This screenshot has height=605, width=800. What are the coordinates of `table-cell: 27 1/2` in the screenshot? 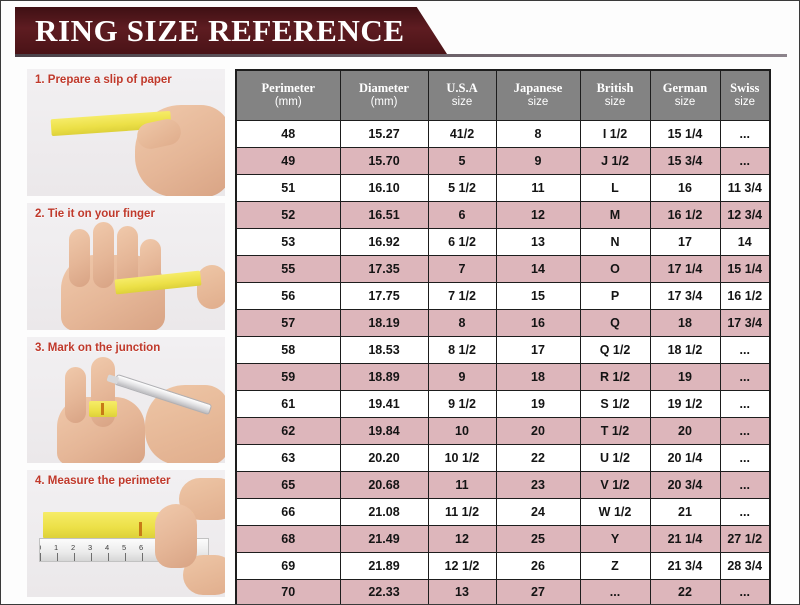 It's located at (745, 538).